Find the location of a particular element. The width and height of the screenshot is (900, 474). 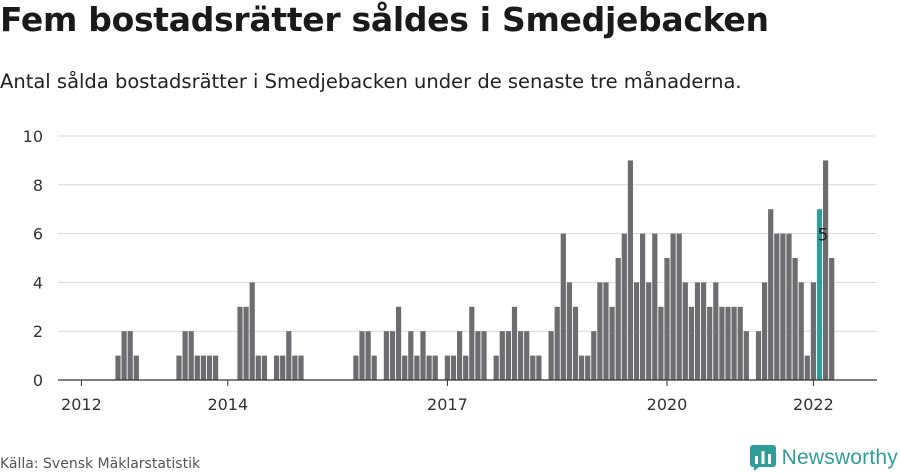

x-tick-label: 2017 is located at coordinates (447, 404).